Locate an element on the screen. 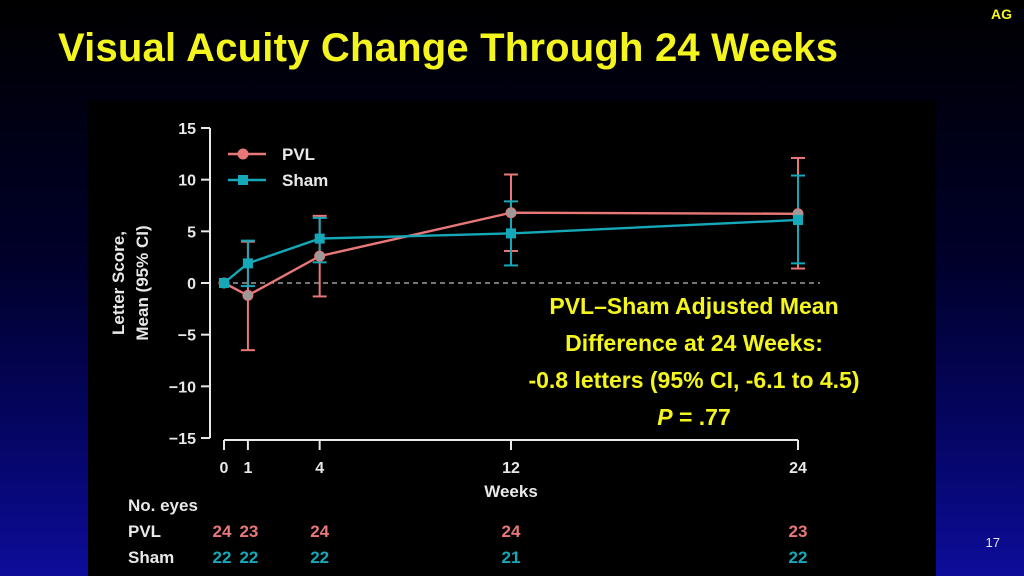  x-tick-label: 4 is located at coordinates (319, 468).